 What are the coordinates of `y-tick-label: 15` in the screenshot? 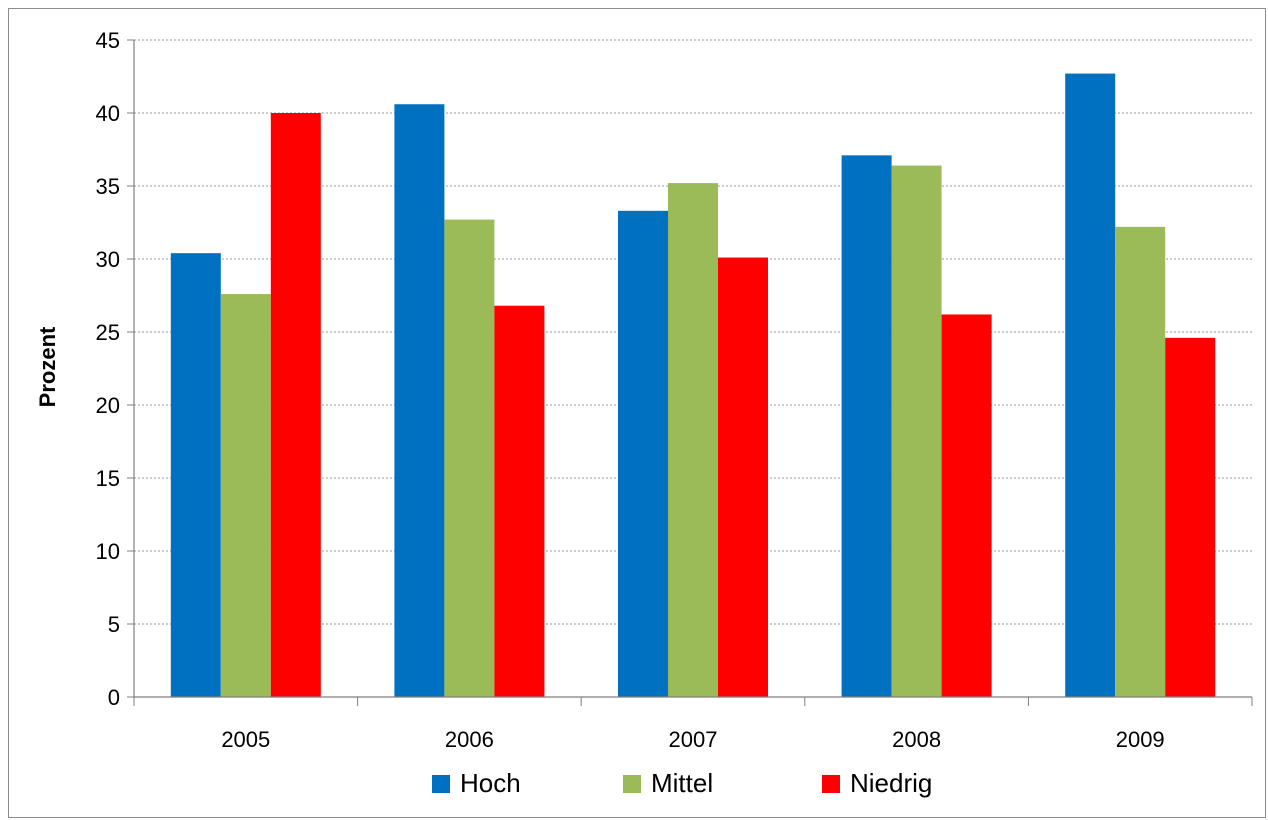 It's located at (108, 478).